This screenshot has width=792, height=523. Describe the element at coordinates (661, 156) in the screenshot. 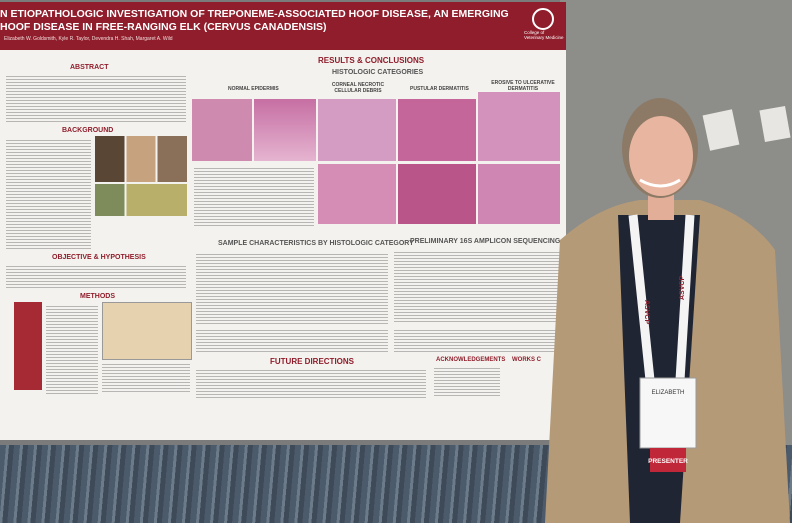

I see `face` at that location.